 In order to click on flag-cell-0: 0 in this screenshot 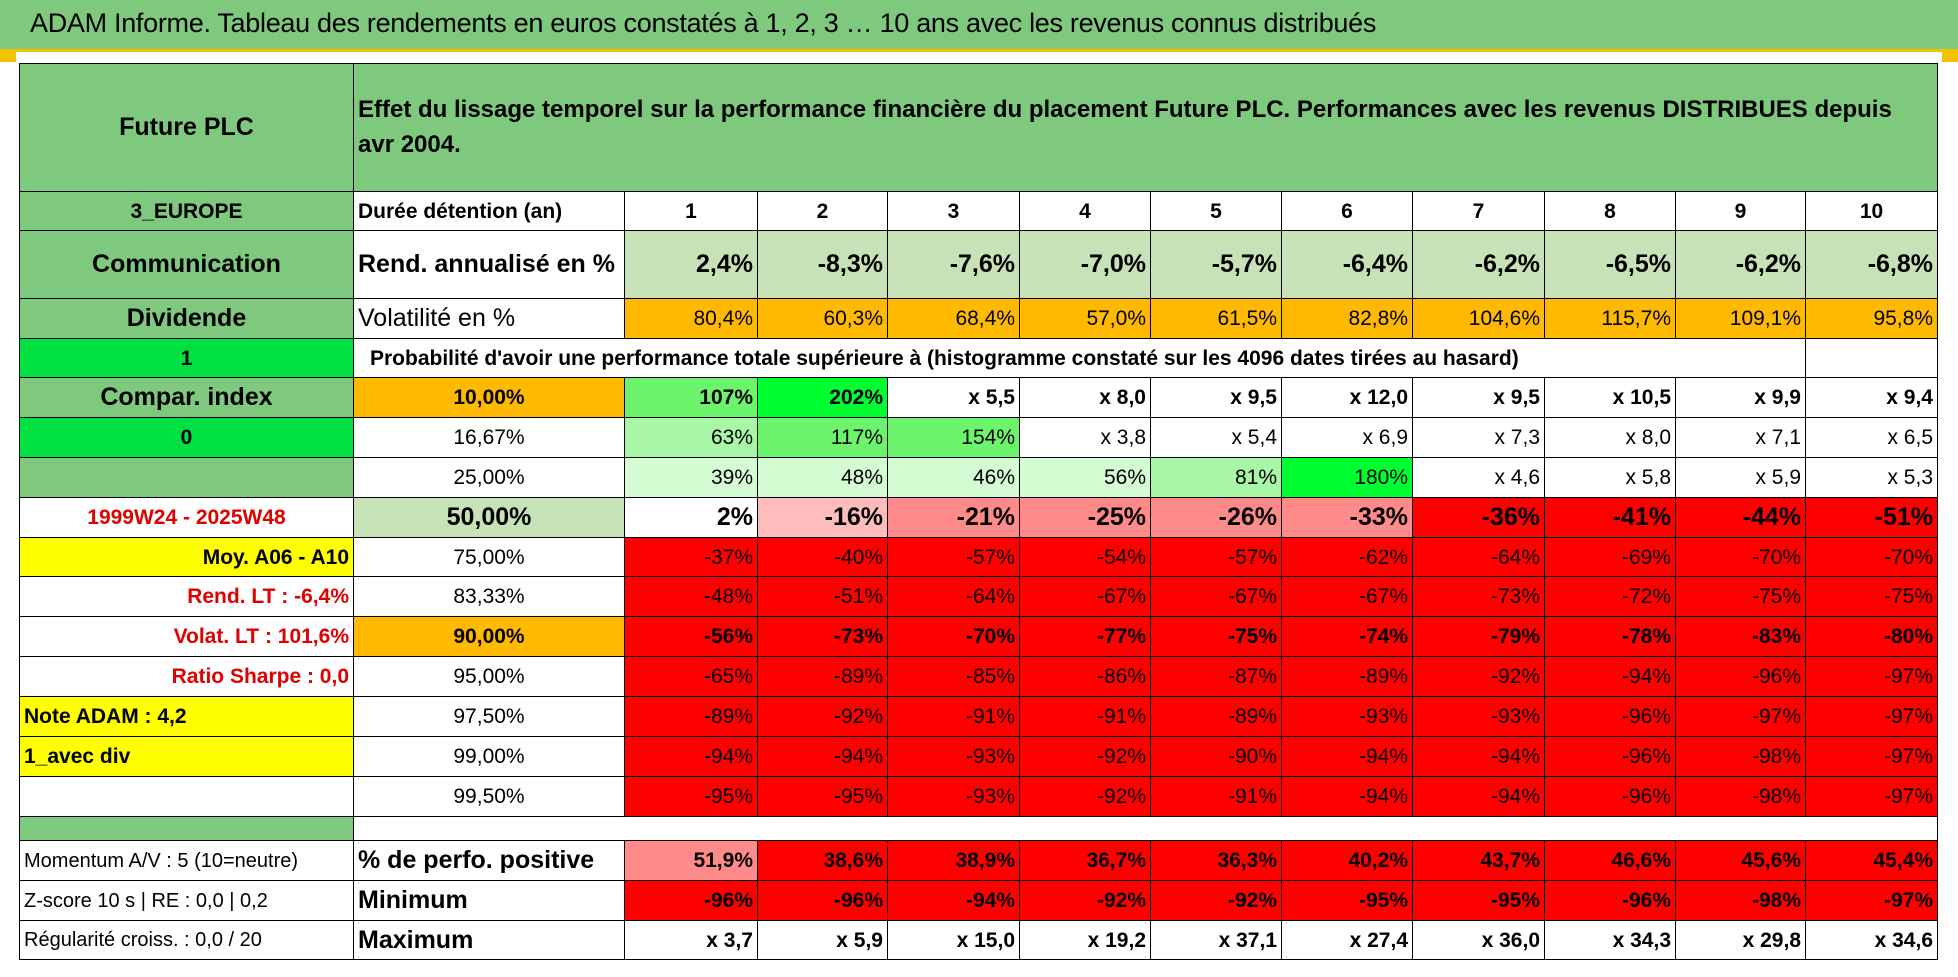, I will do `click(186, 437)`.